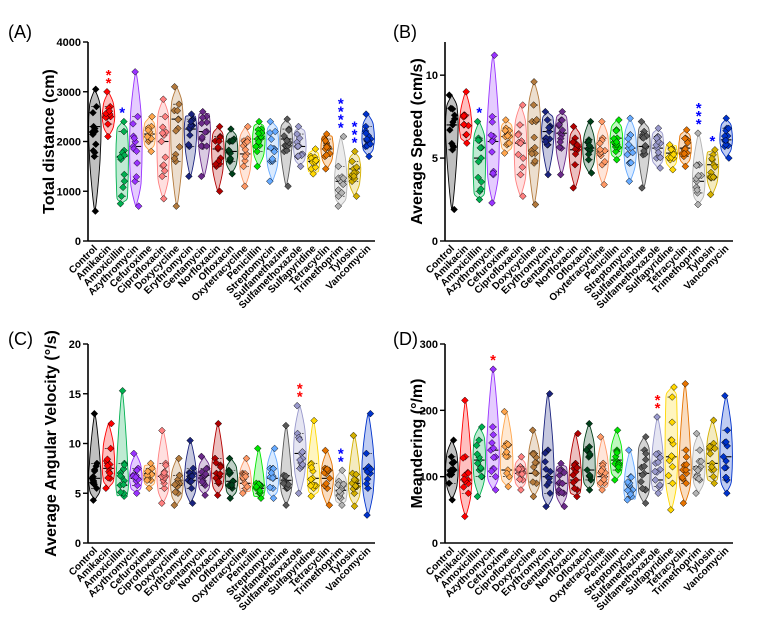 The image size is (767, 630). Describe the element at coordinates (20, 339) in the screenshot. I see `panel-label: (C)` at that location.